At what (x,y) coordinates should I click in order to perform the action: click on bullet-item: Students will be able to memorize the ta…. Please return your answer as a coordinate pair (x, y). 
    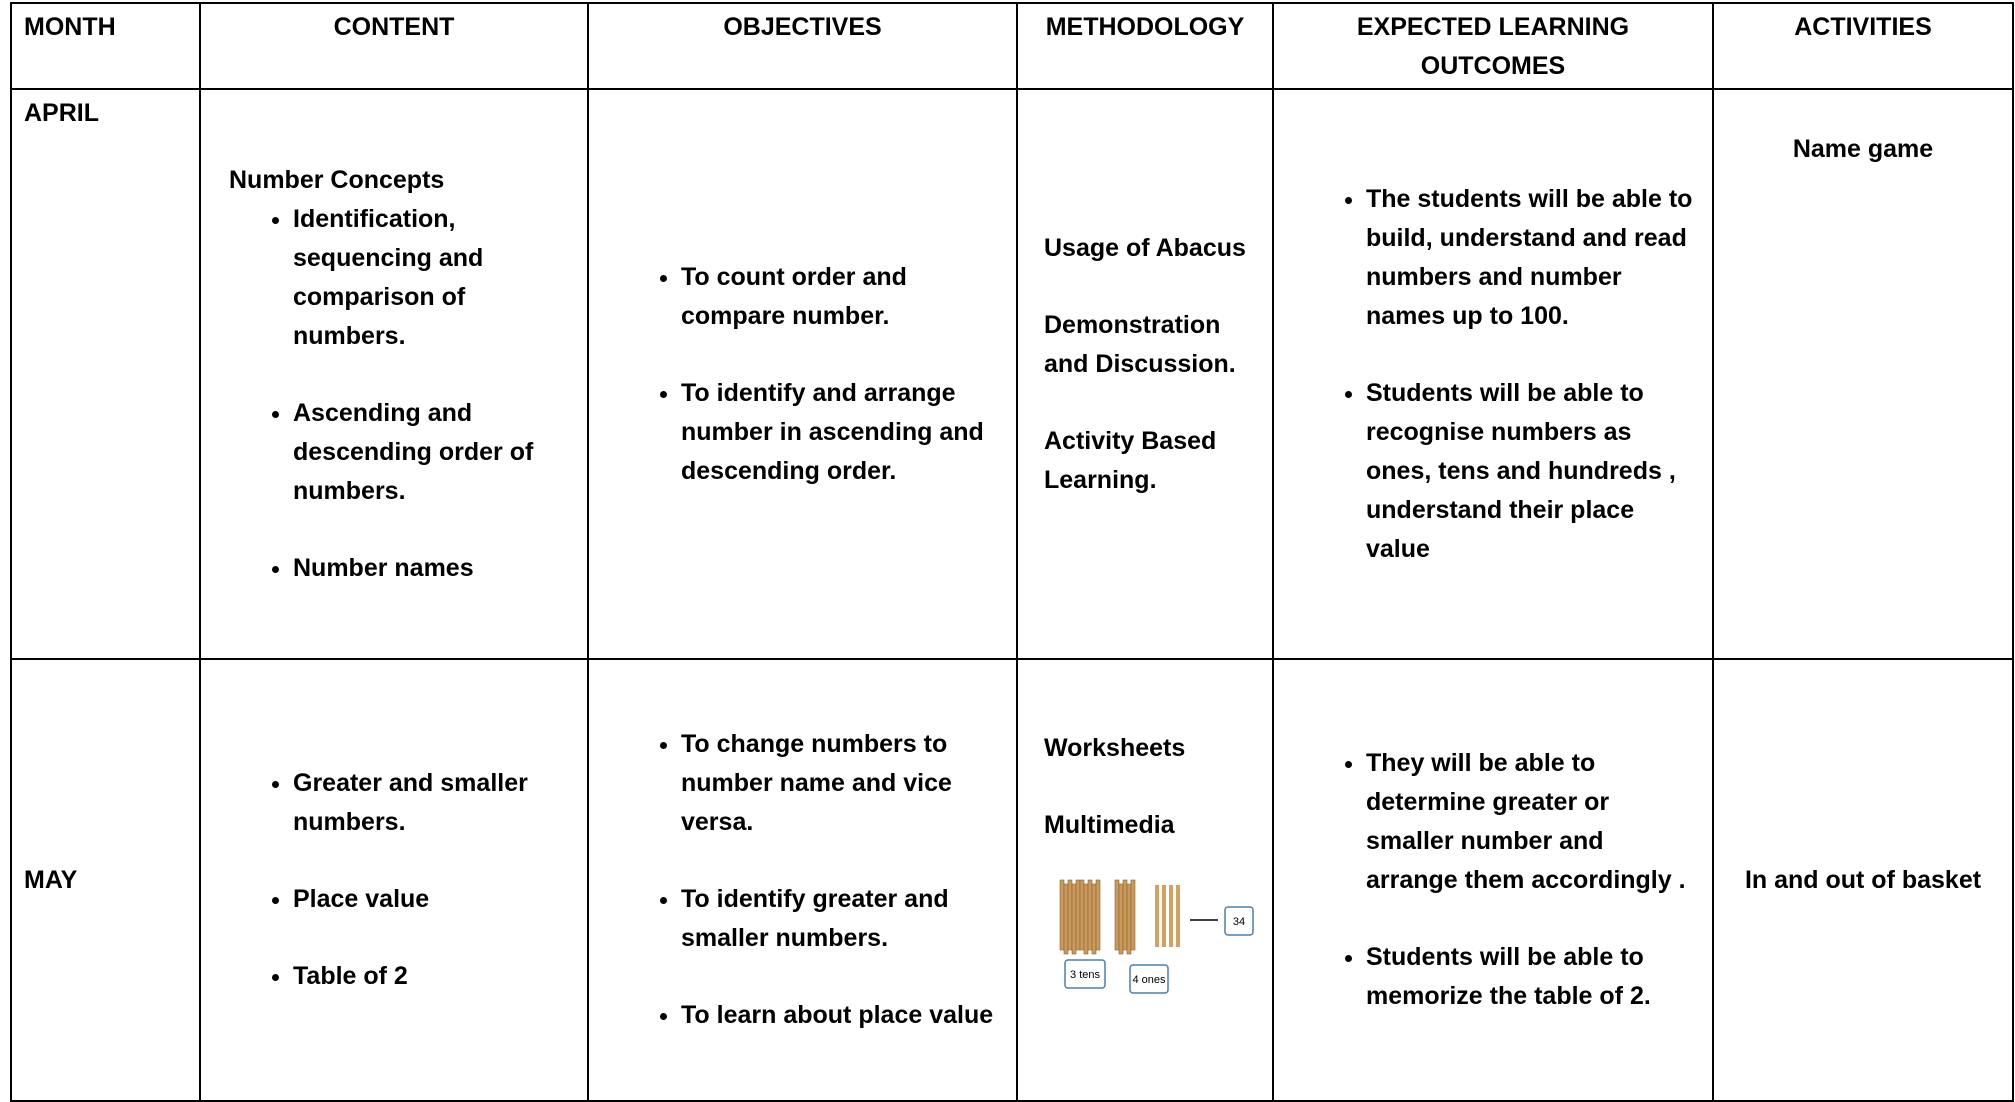
    Looking at the image, I should click on (1533, 977).